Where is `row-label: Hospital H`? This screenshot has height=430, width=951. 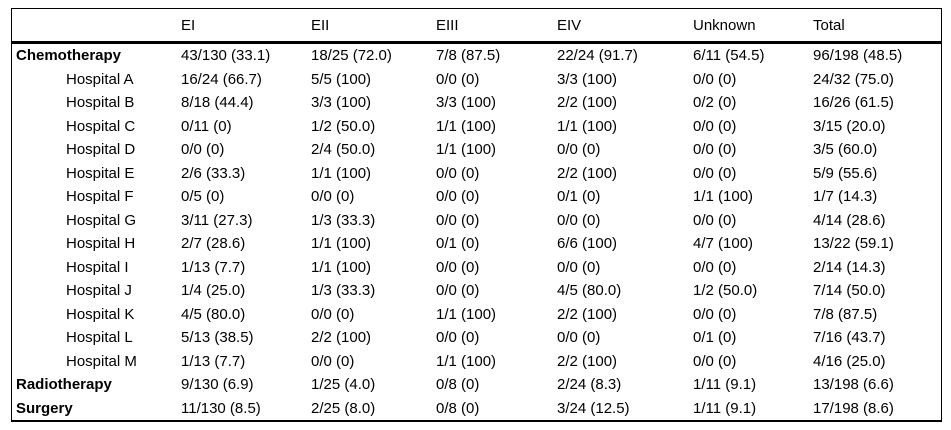 row-label: Hospital H is located at coordinates (101, 244).